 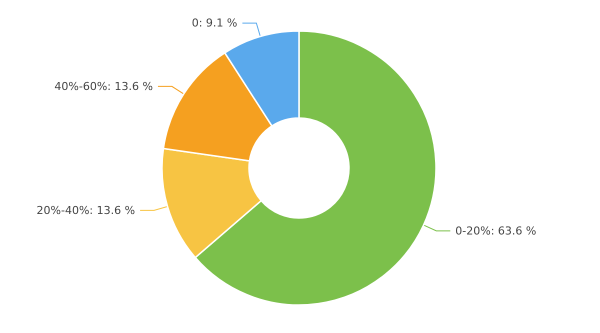 I want to click on slice-label: 0: 9.1 %, so click(x=215, y=23).